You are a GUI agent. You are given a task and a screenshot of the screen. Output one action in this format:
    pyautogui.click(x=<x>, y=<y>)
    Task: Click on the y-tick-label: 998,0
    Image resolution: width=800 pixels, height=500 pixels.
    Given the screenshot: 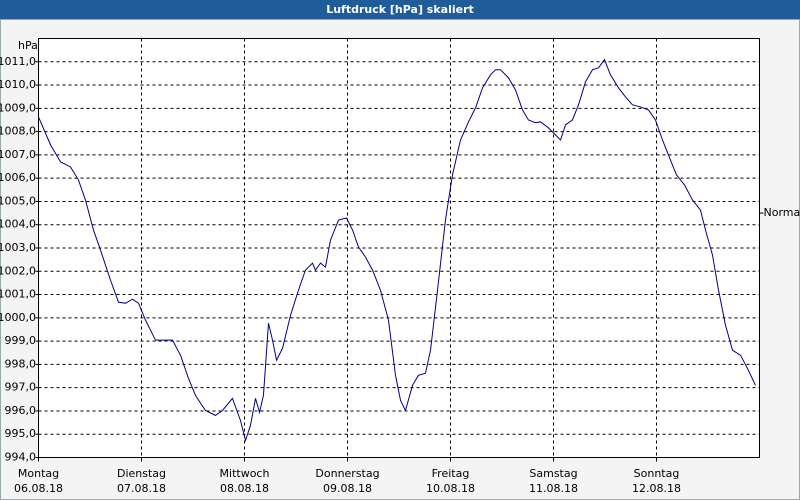 What is the action you would take?
    pyautogui.click(x=21, y=363)
    